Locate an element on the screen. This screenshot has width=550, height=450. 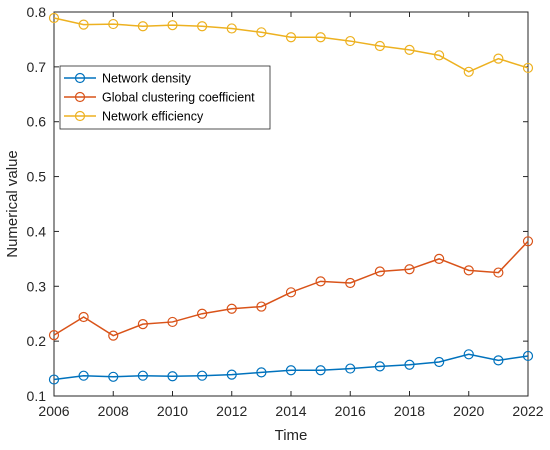
y-tick-label: 0.3 is located at coordinates (37, 286).